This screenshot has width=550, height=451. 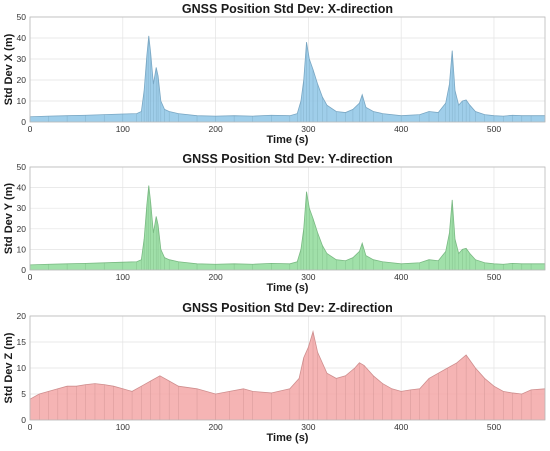 What do you see at coordinates (22, 229) in the screenshot?
I see `y-tick-label-y: 20` at bounding box center [22, 229].